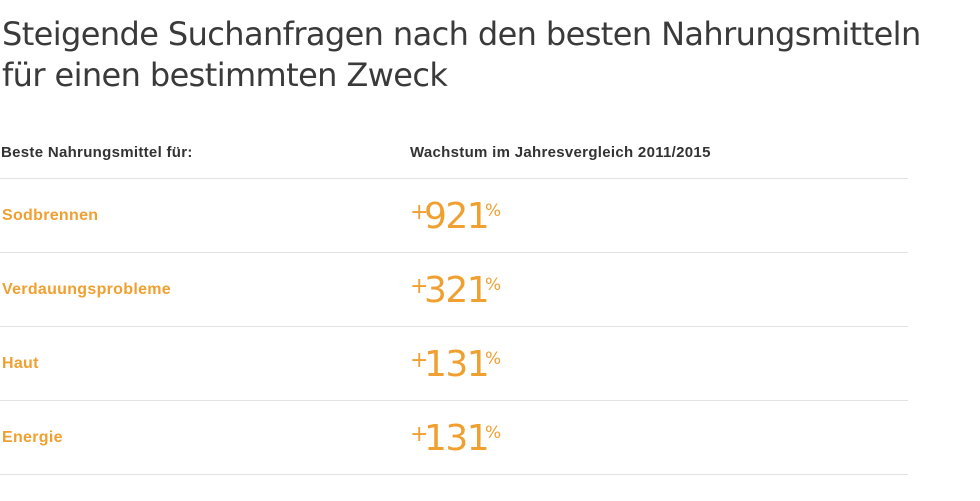 The image size is (980, 501). I want to click on table-row: Verdauungsprobleme + 321 %, so click(454, 290).